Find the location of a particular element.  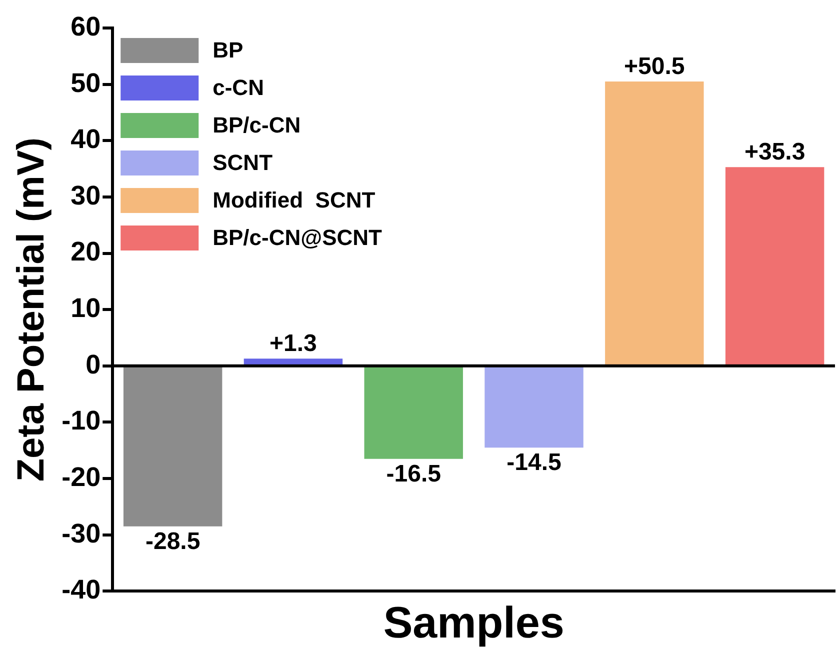

y-tick-label: -40 is located at coordinates (81, 589).